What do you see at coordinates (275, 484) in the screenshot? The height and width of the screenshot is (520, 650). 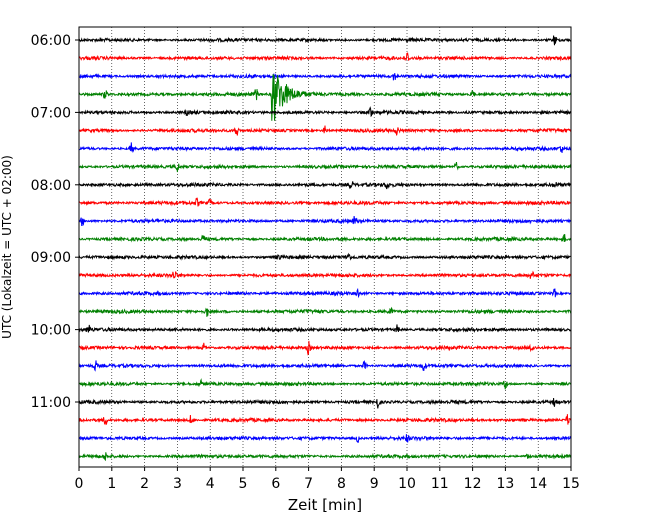 I see `x-tick-label: 6` at bounding box center [275, 484].